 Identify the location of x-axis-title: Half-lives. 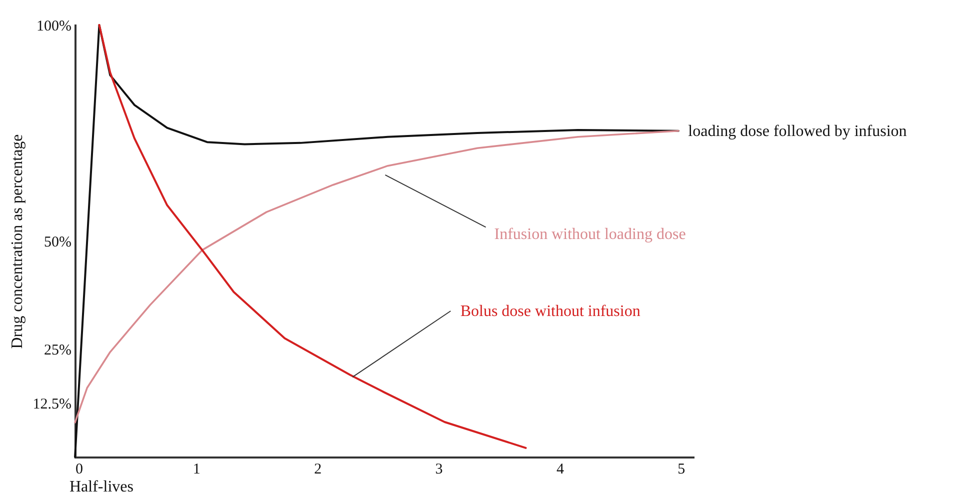
(102, 487).